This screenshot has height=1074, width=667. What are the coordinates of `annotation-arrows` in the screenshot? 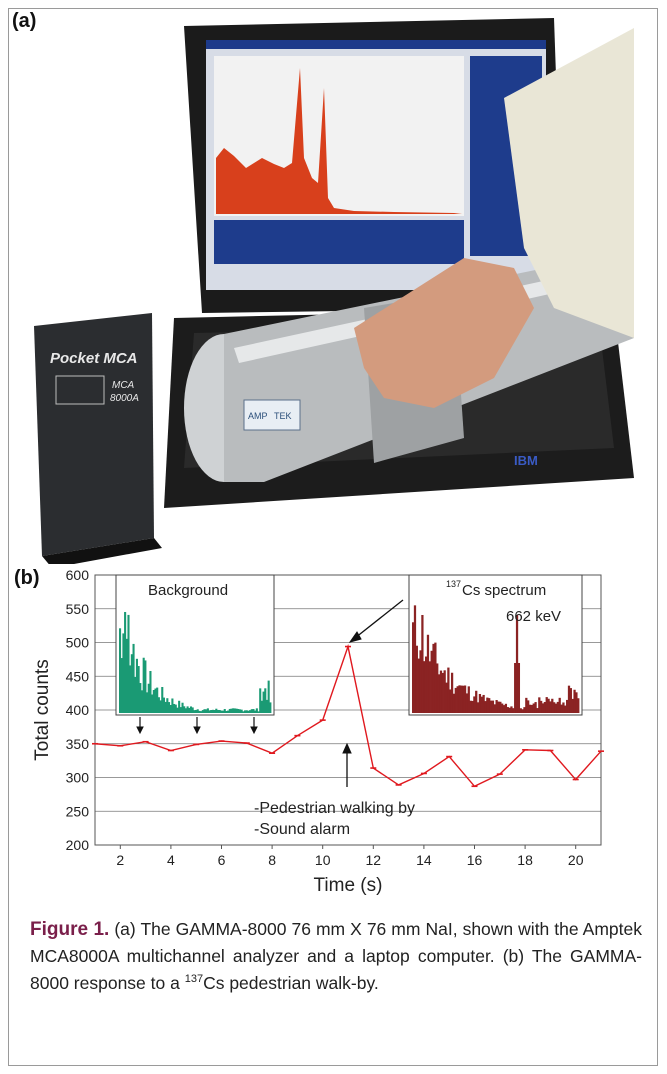 It's located at (270, 693).